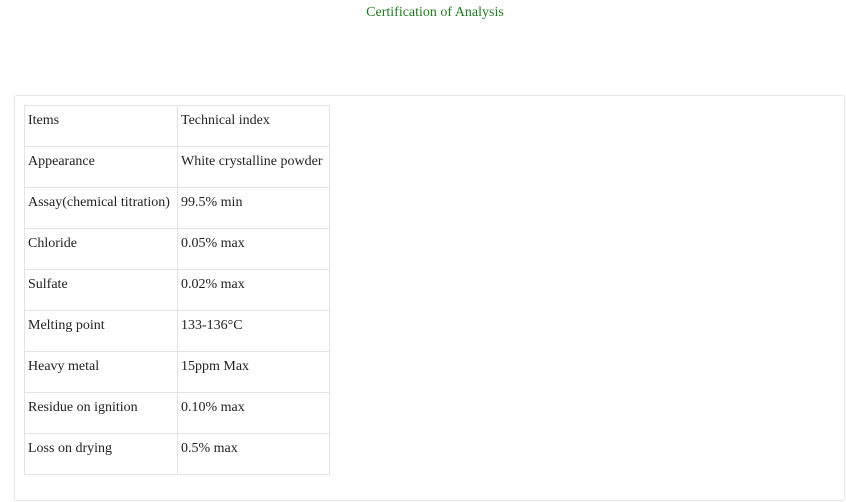  What do you see at coordinates (101, 413) in the screenshot?
I see `item-cell: Residue on ignition` at bounding box center [101, 413].